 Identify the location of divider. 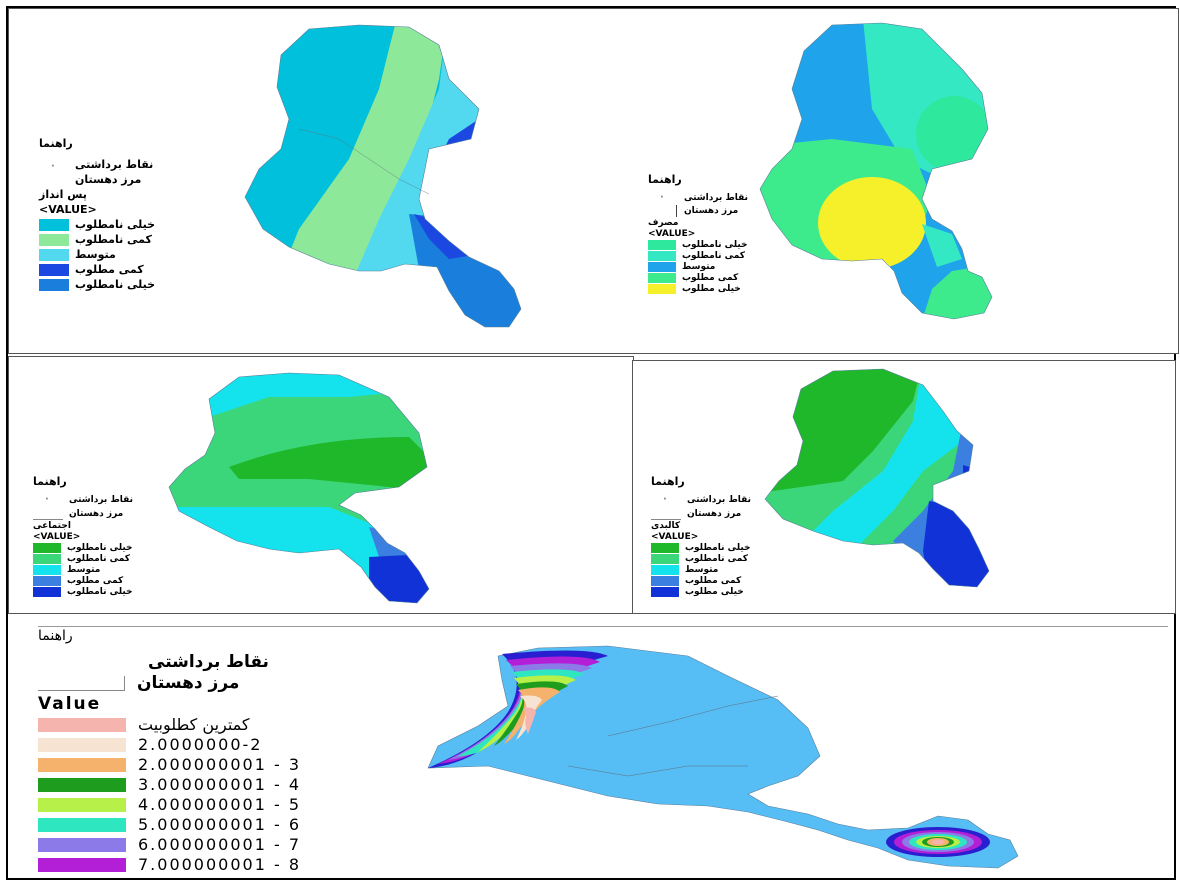
(603, 626).